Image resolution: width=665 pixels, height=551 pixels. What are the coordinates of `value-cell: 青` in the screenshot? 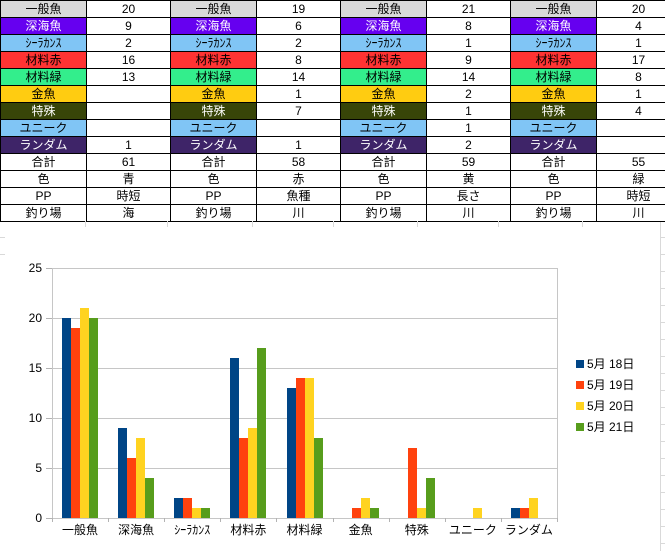 It's located at (128, 179).